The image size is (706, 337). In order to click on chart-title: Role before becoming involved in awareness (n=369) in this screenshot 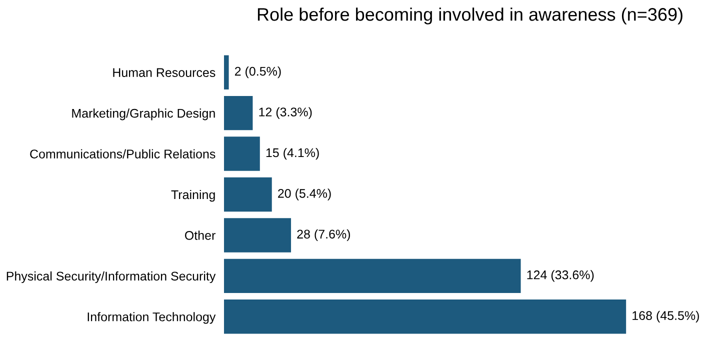, I will do `click(470, 16)`.